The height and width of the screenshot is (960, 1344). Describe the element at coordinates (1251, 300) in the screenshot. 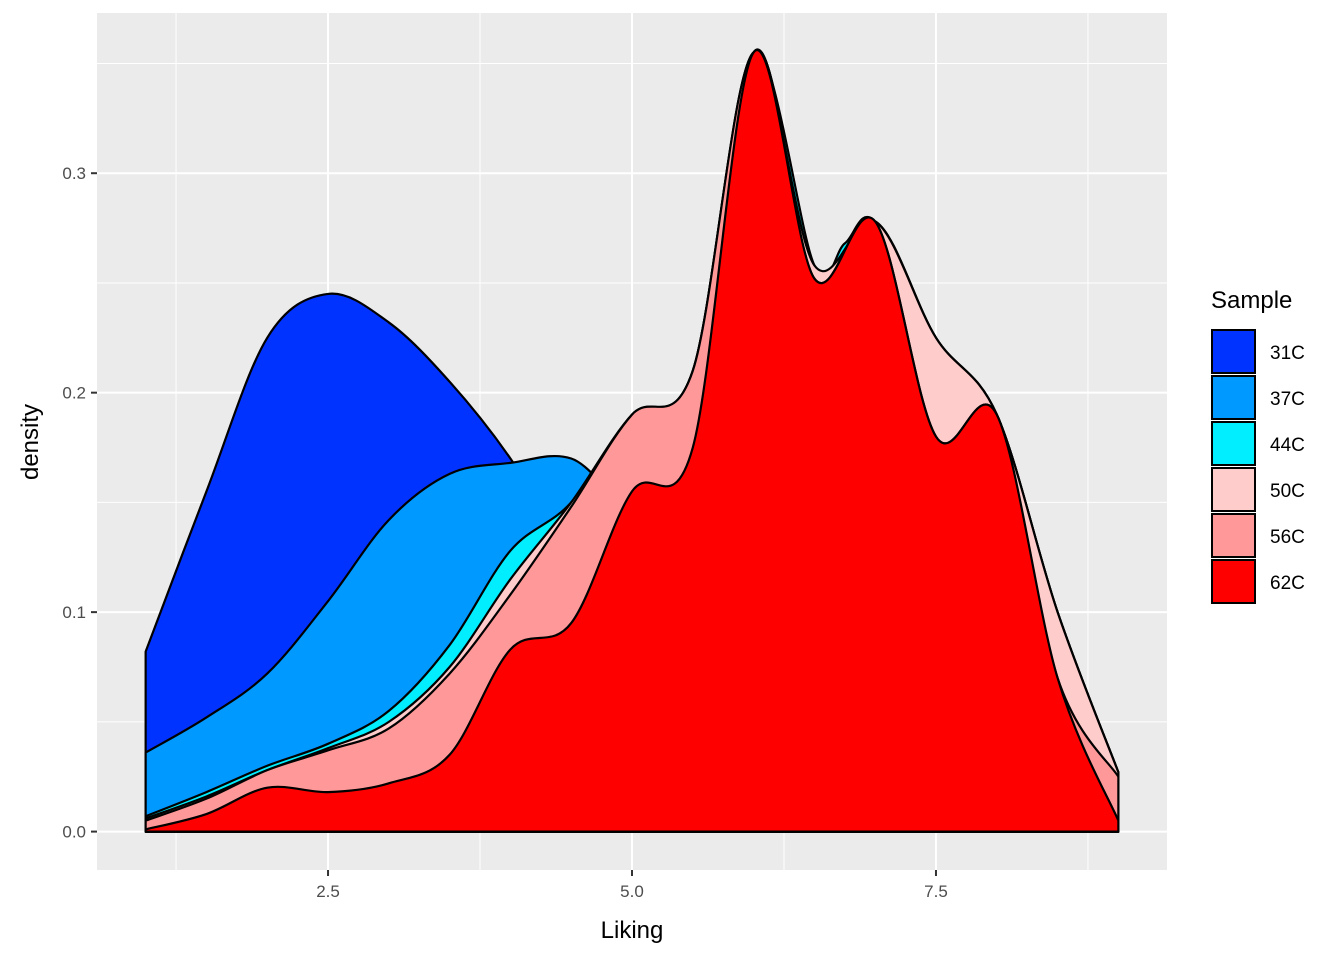

I see `legend-title: Sample` at that location.